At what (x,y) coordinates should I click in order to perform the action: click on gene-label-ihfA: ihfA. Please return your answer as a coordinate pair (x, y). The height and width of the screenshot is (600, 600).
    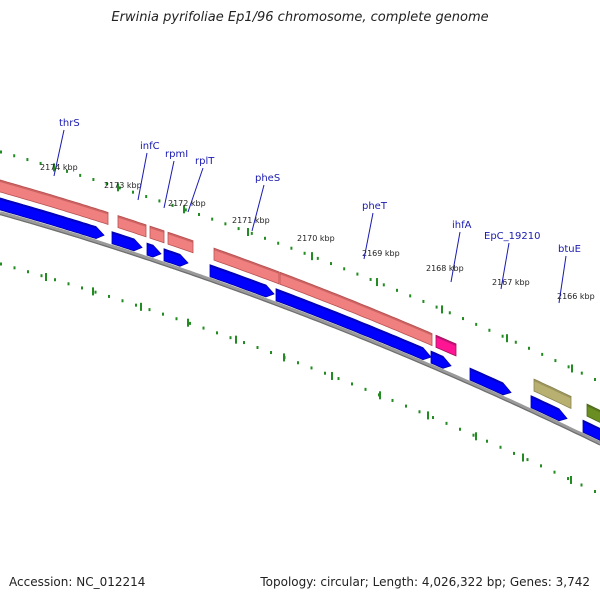
    Looking at the image, I should click on (462, 225).